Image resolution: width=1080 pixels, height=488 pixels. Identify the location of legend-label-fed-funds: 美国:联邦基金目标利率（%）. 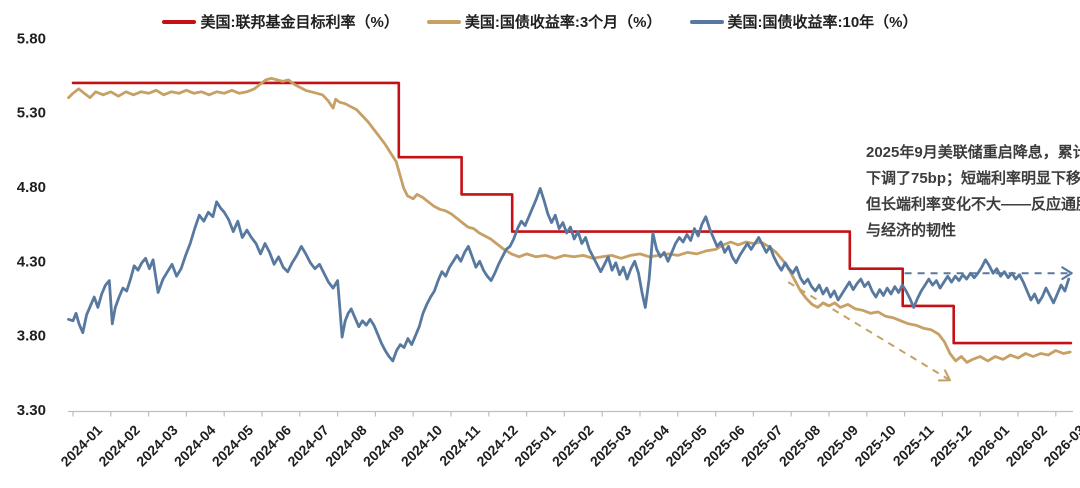
(299, 22).